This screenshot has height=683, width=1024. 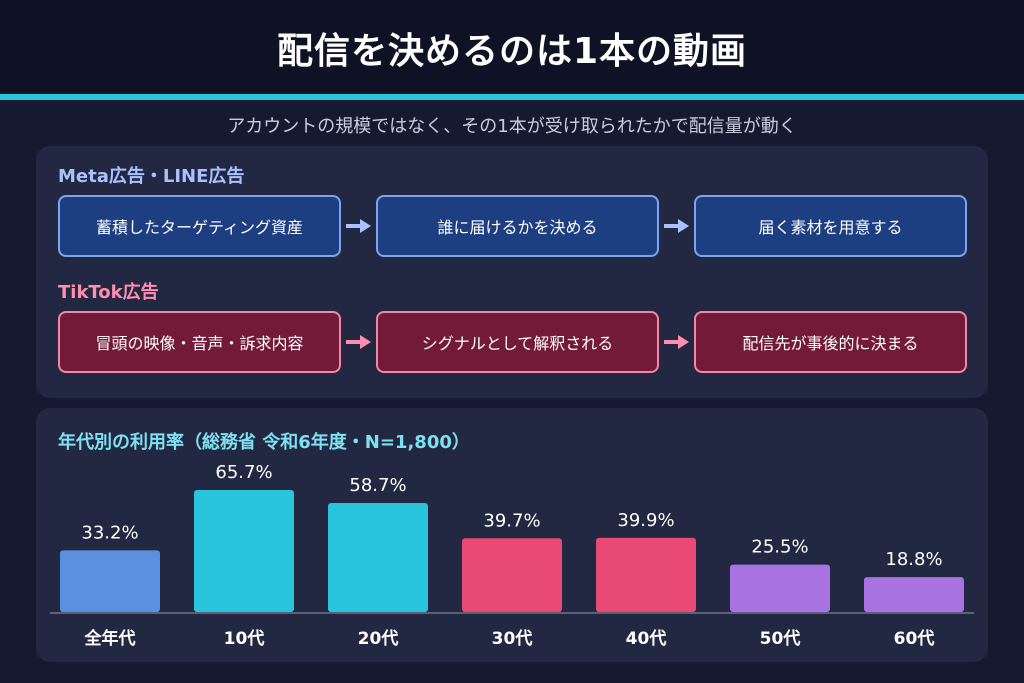 What do you see at coordinates (151, 176) in the screenshot?
I see `meta-section-label: Meta広告・LINE広告` at bounding box center [151, 176].